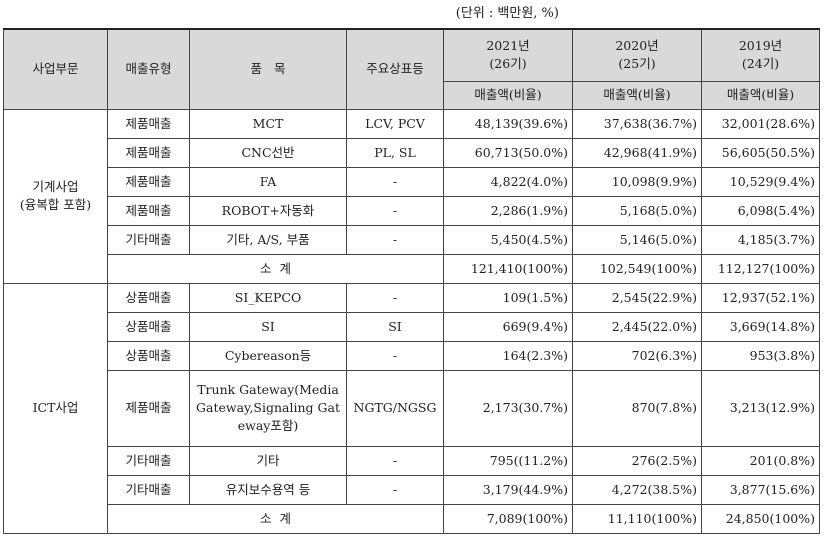 The image size is (827, 543). I want to click on cell-2021: 60,713(50.0%), so click(508, 152).